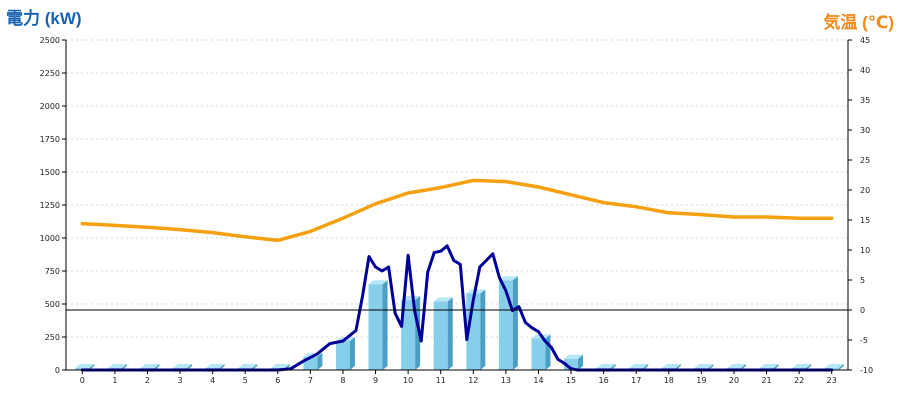  I want to click on left-tick-label: 1750, so click(50, 139).